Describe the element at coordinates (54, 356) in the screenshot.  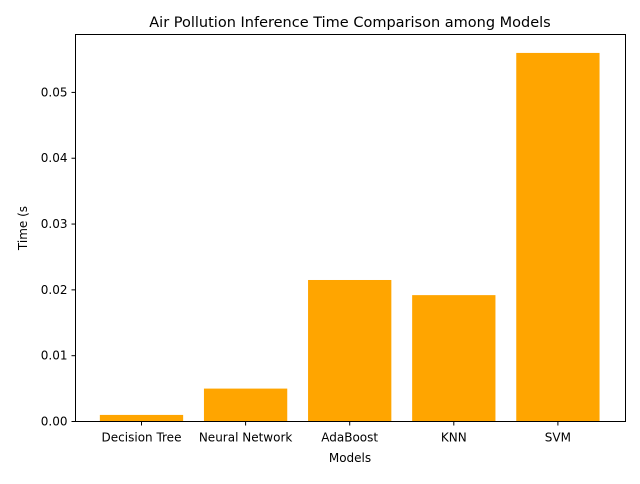
I see `y-tick-label: 0.01` at that location.